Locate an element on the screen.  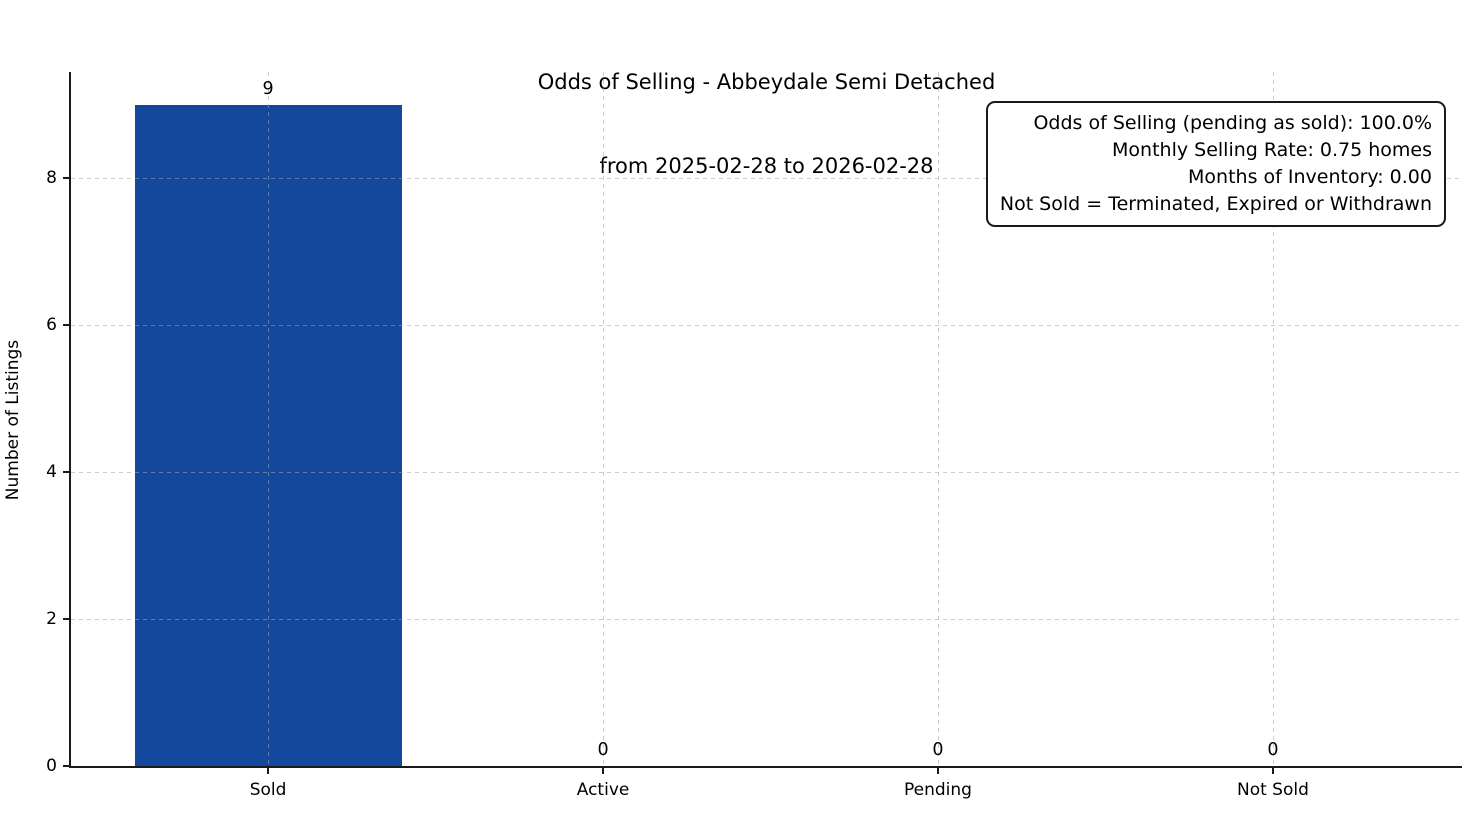
y-tick-label: 8 is located at coordinates (51, 178).